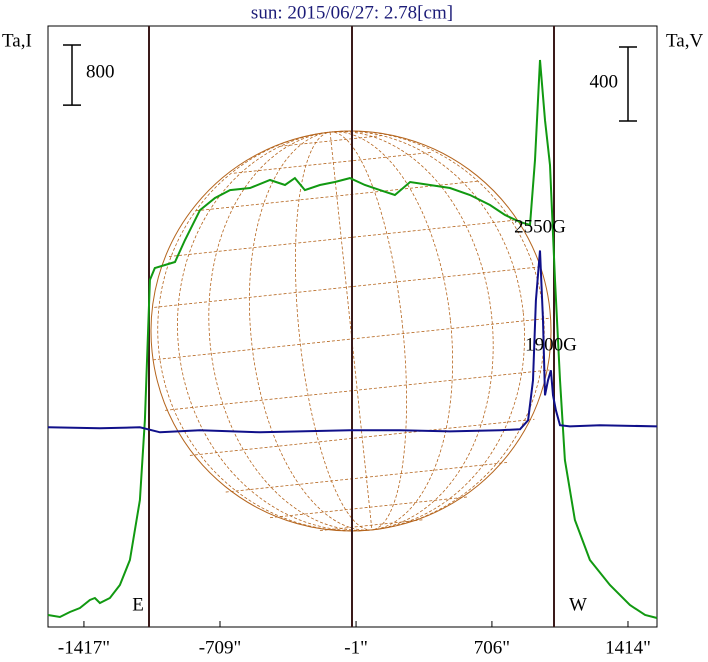 Image resolution: width=708 pixels, height=662 pixels. I want to click on y-axis-label: Ta,I, so click(17, 40).